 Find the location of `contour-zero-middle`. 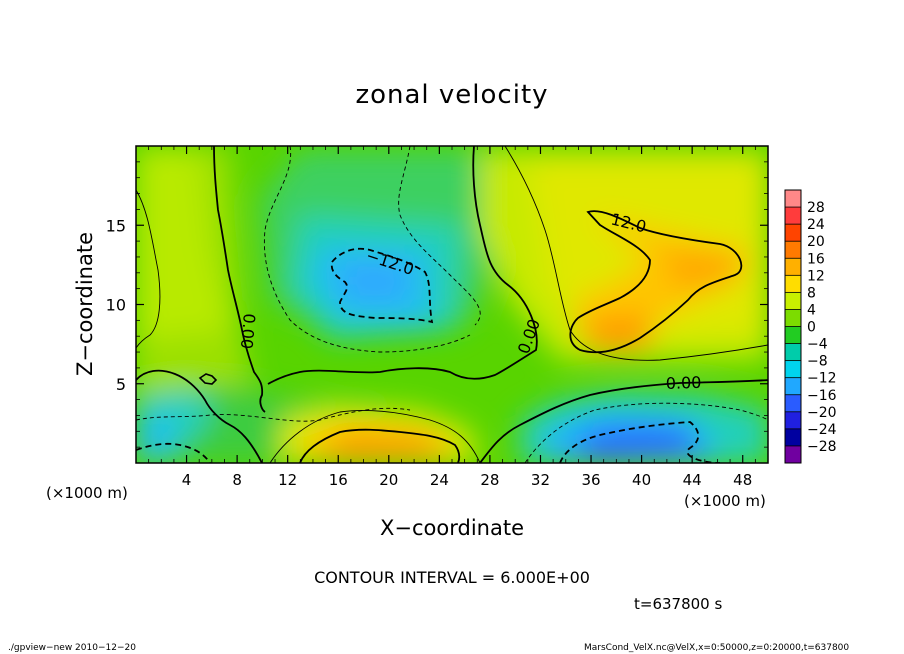

contour-zero-middle is located at coordinates (402, 265).